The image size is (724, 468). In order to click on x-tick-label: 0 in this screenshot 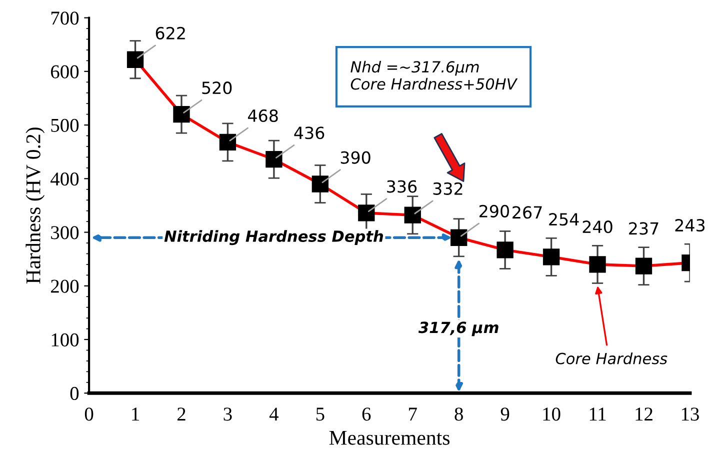, I will do `click(89, 414)`.